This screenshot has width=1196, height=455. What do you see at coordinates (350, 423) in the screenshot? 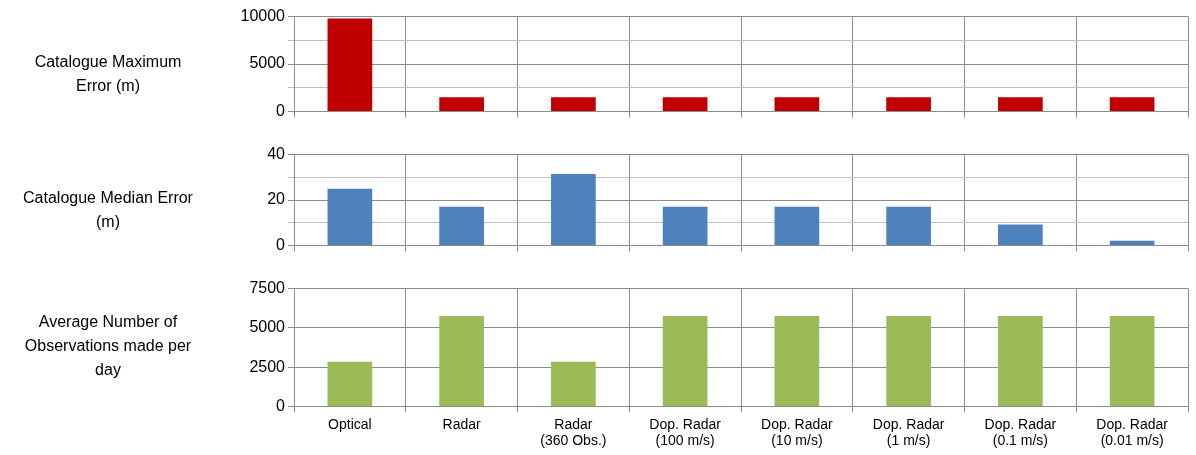
I see `x-tick-label: Optical` at bounding box center [350, 423].